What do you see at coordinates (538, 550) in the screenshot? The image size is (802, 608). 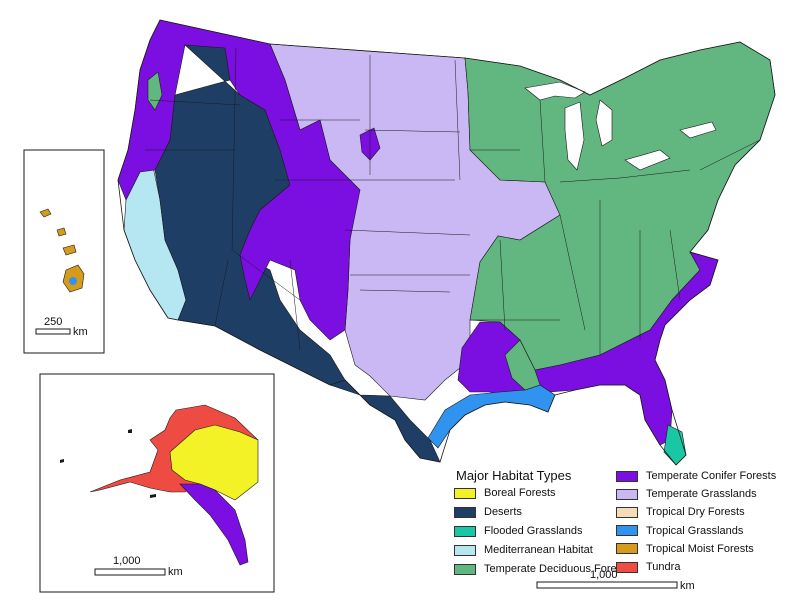 I see `legend-label: Mediterranean Habitat` at bounding box center [538, 550].